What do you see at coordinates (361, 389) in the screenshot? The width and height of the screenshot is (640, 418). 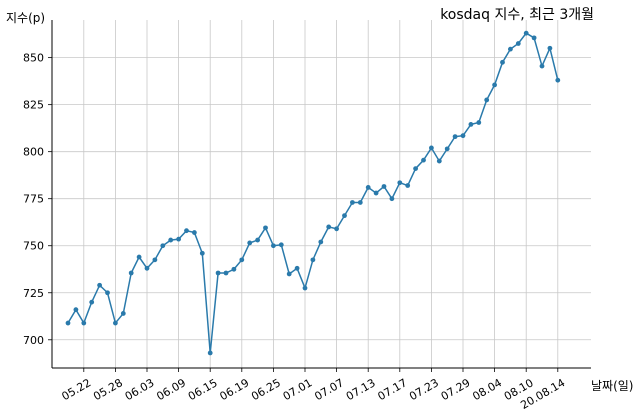 I see `x-tick-label: 07.13` at bounding box center [361, 389].